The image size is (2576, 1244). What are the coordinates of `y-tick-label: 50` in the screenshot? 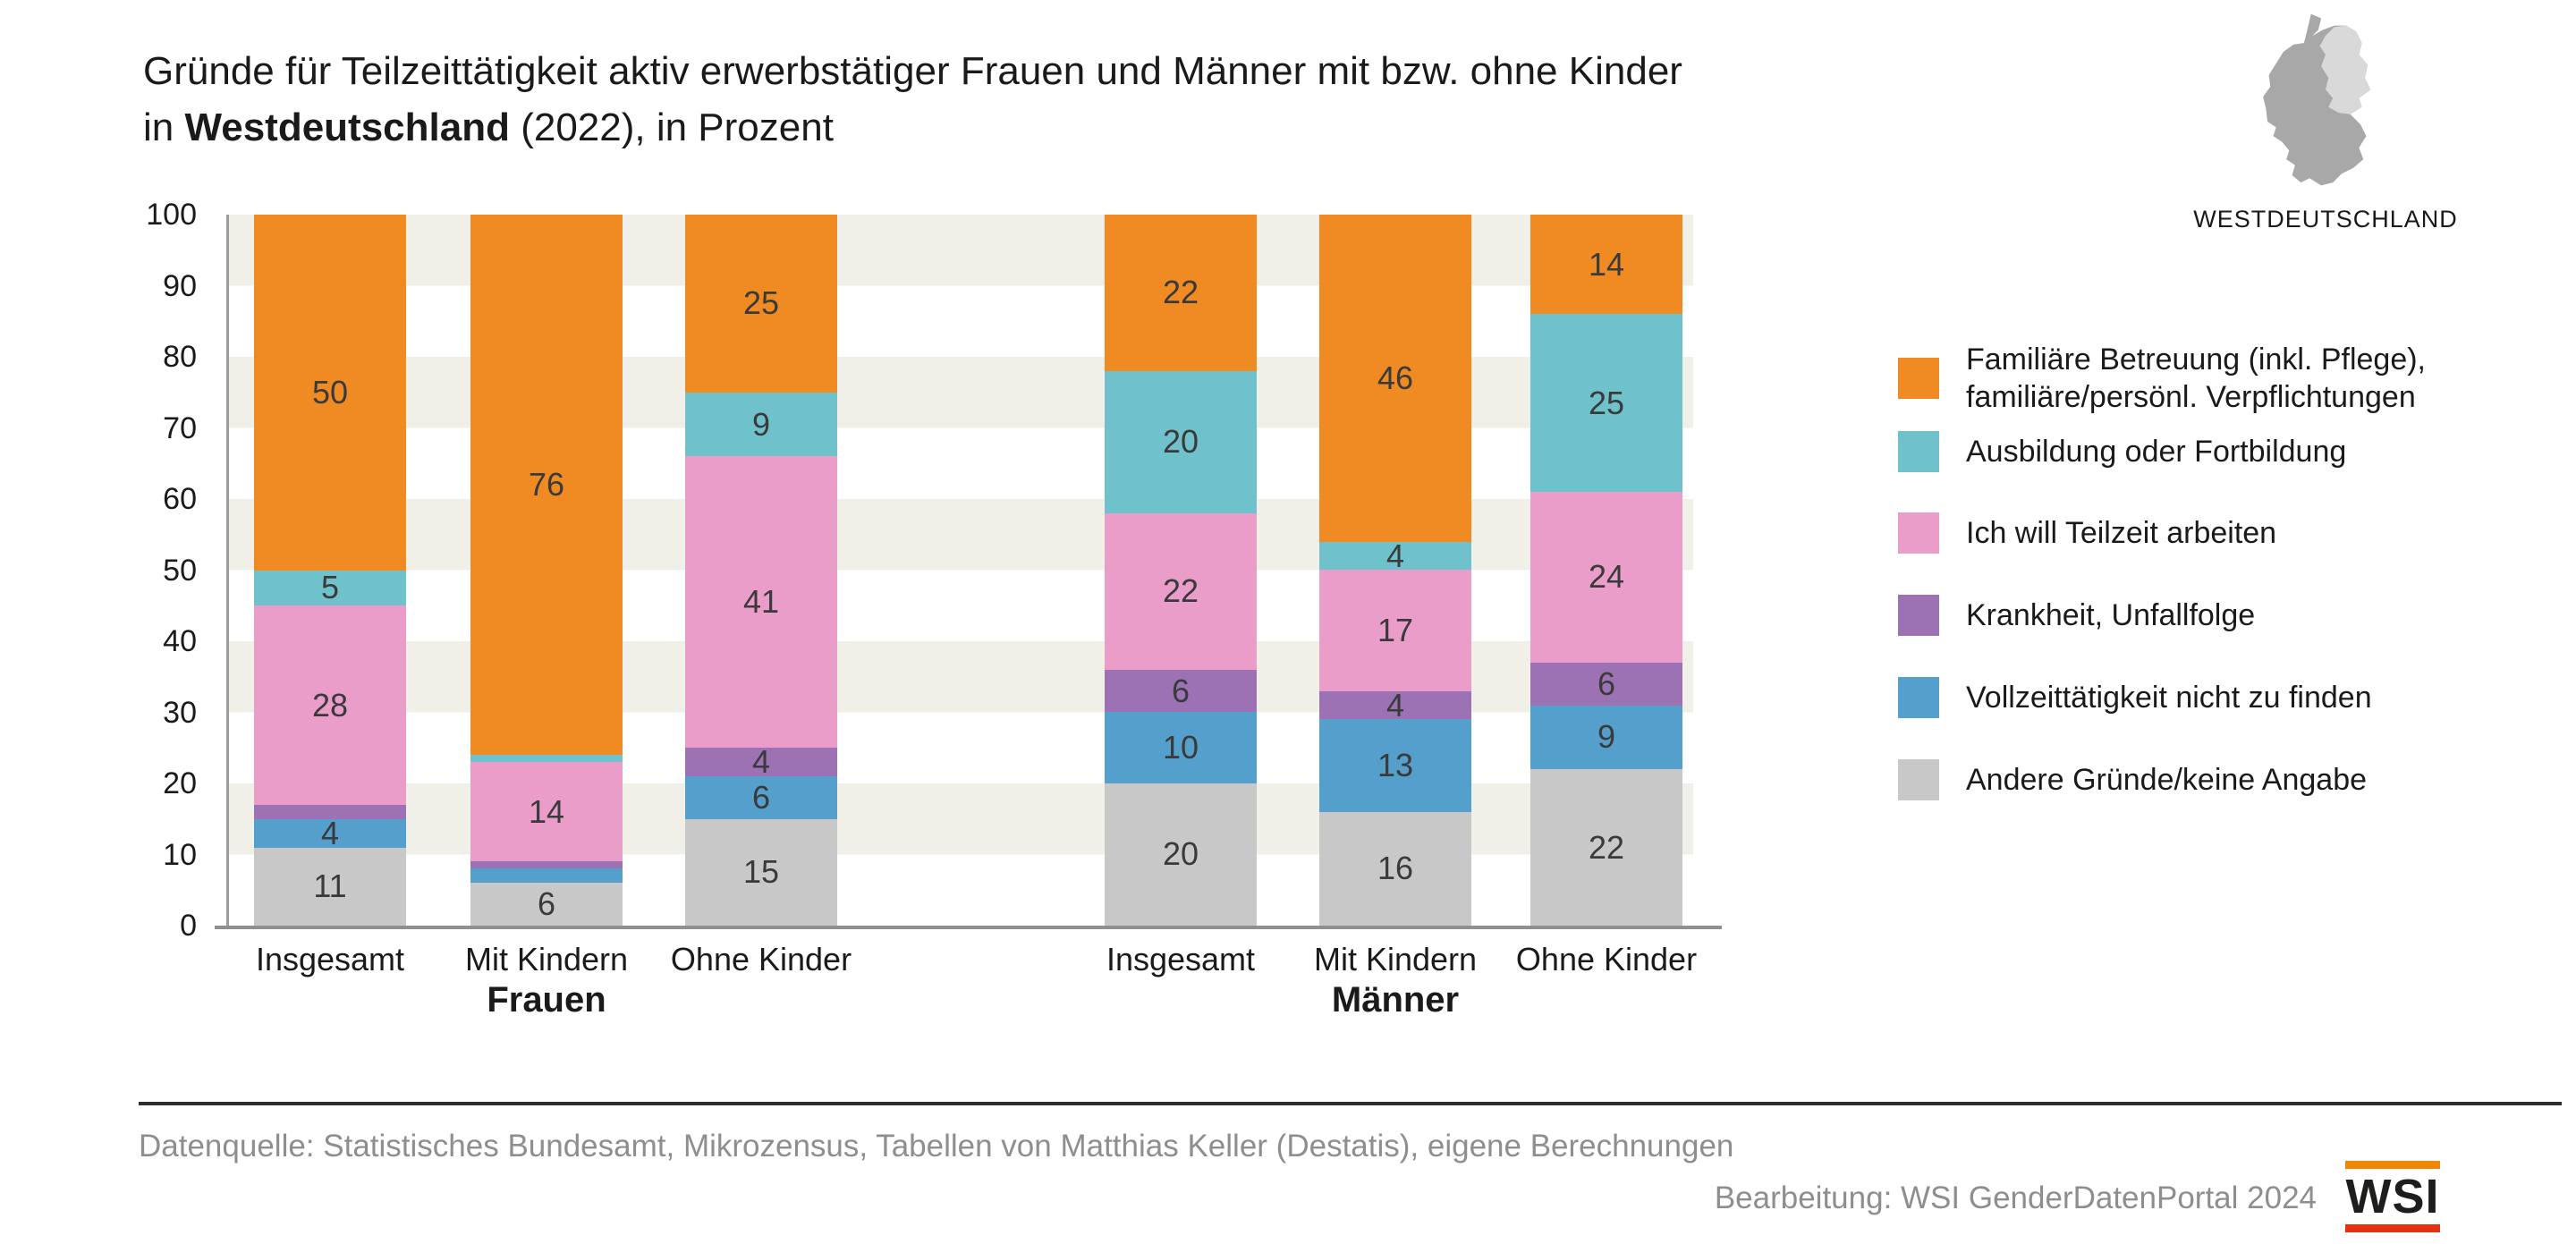 It's located at (180, 570).